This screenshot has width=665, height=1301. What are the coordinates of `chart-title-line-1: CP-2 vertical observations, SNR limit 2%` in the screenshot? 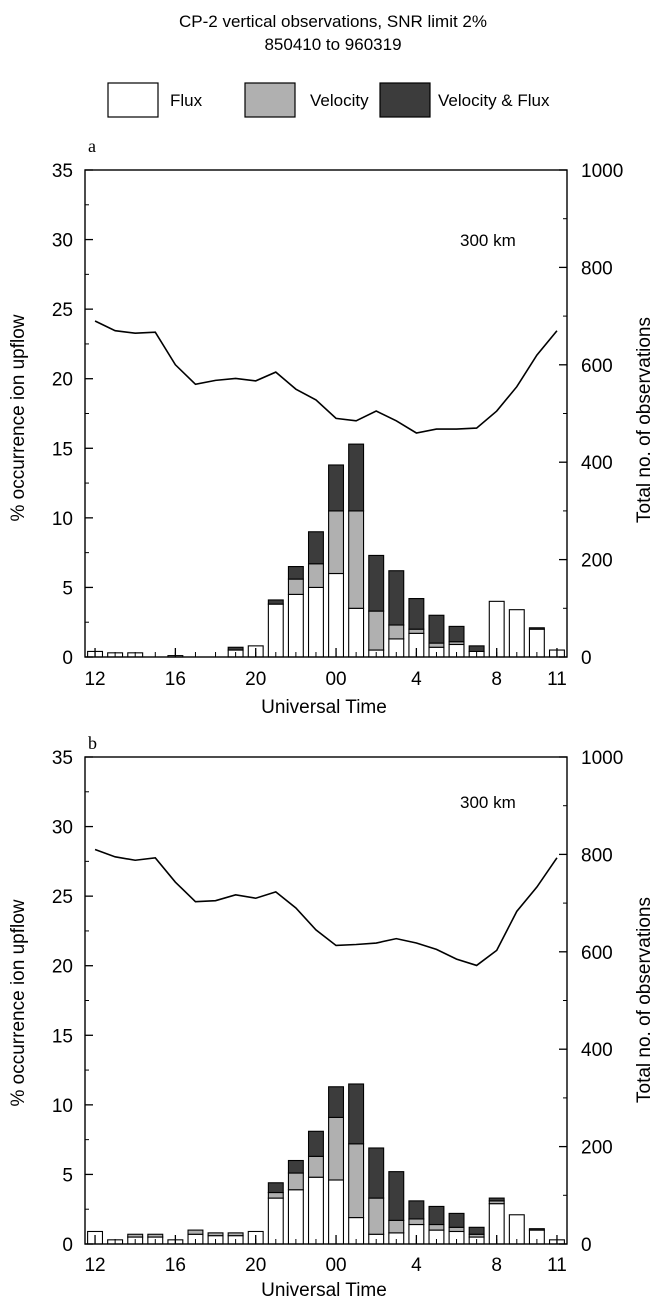 It's located at (333, 21).